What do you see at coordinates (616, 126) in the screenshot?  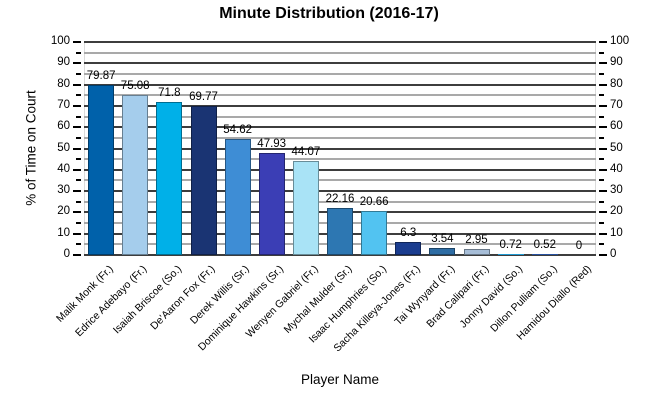 I see `y-tick-label-right: 60` at bounding box center [616, 126].